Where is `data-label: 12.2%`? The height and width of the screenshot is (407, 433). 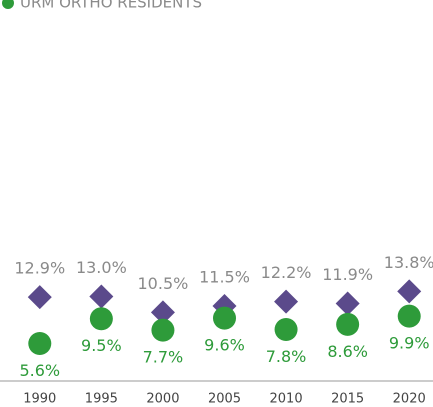 data-label: 12.2% is located at coordinates (286, 272).